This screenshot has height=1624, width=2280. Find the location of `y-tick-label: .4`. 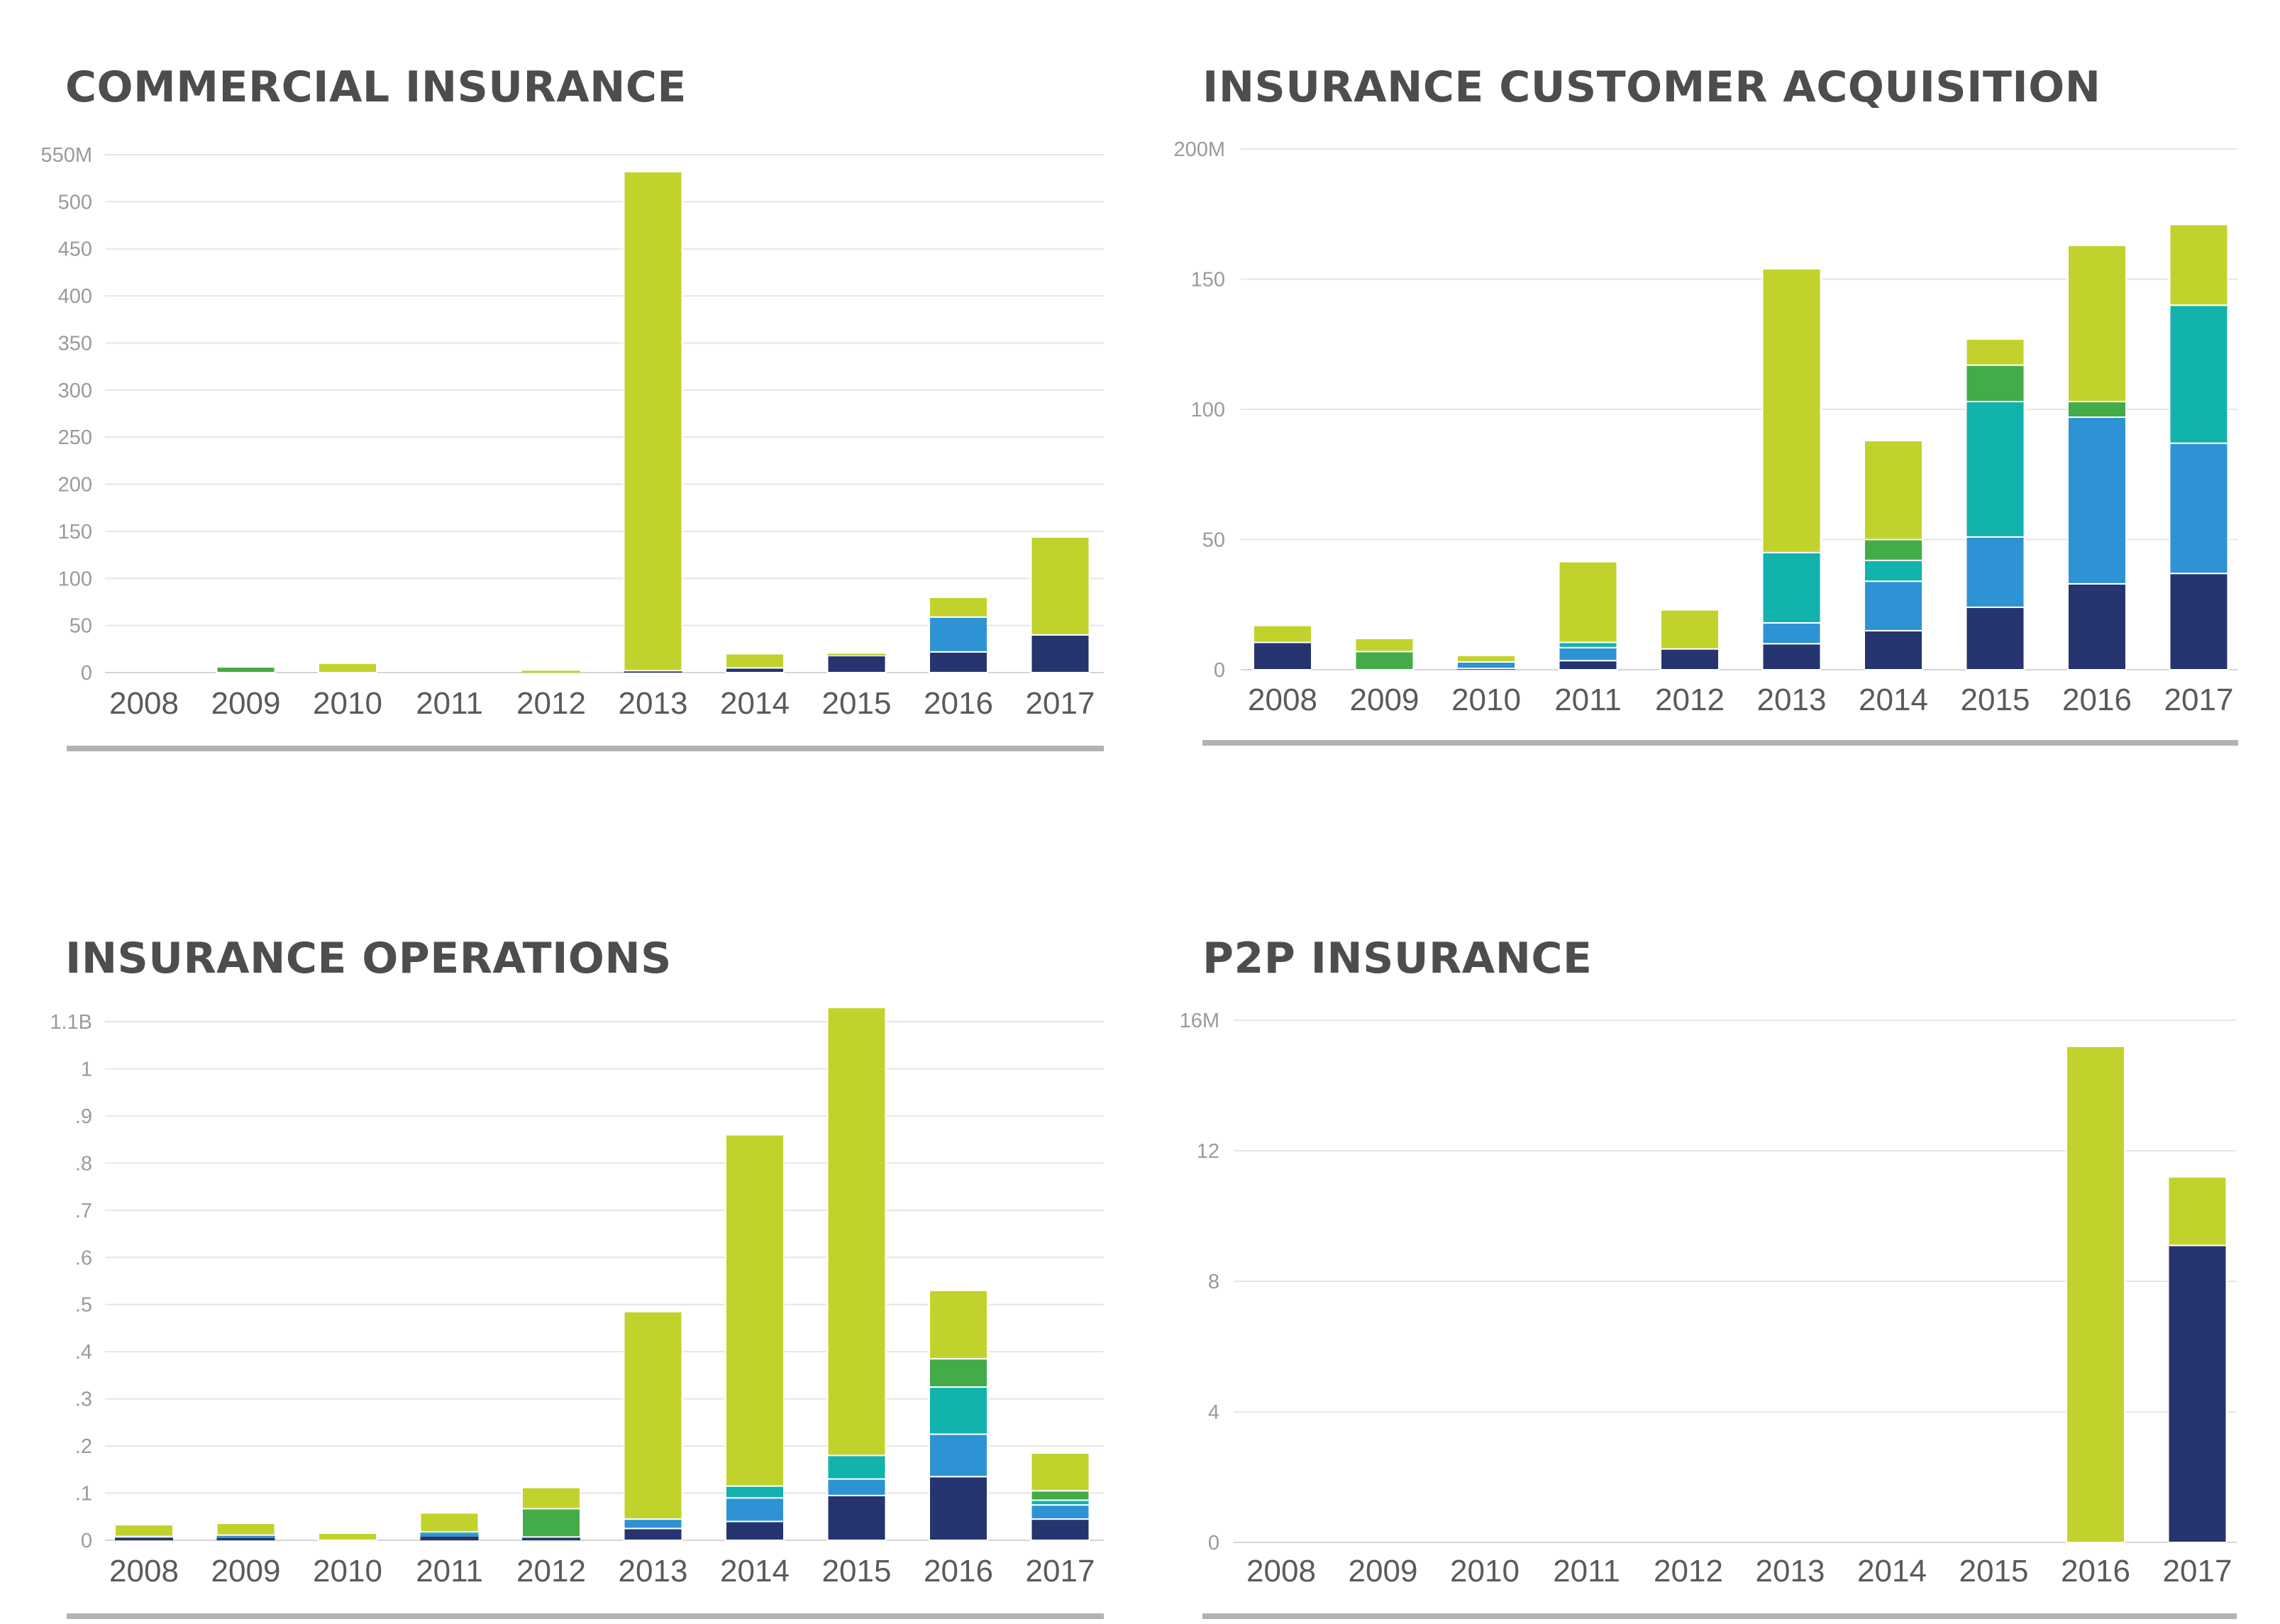

y-tick-label: .4 is located at coordinates (83, 1352).